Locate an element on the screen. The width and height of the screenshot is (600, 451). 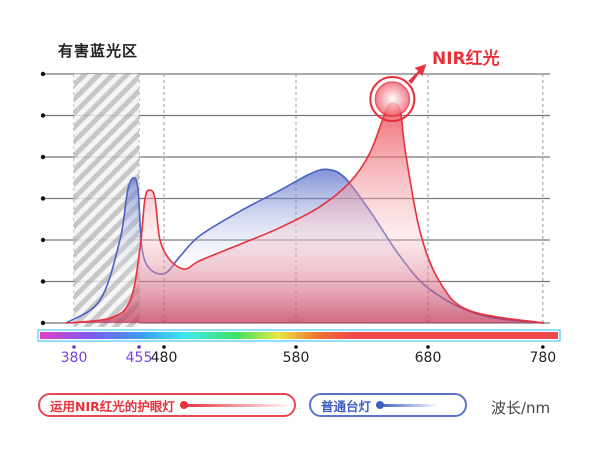
x-tick-label: 780 is located at coordinates (543, 358).